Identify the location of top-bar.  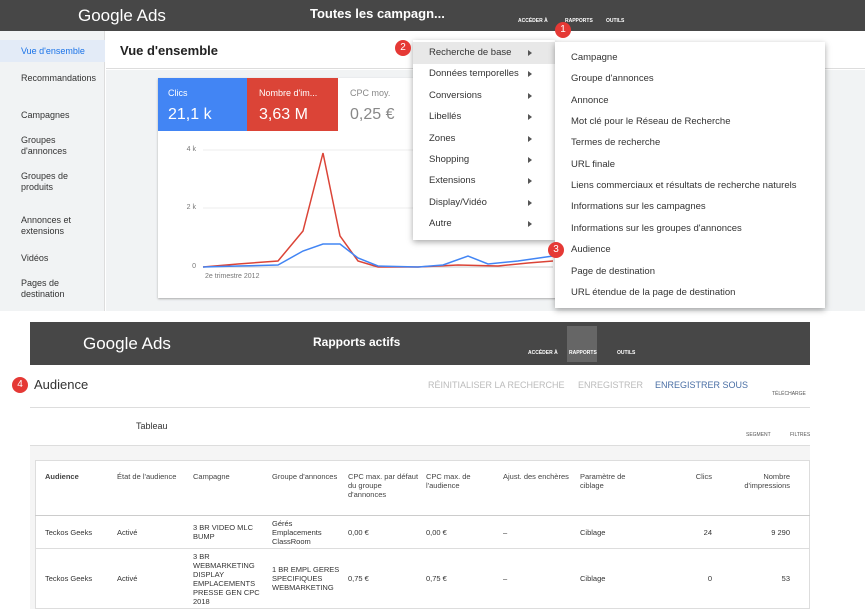
(432, 15).